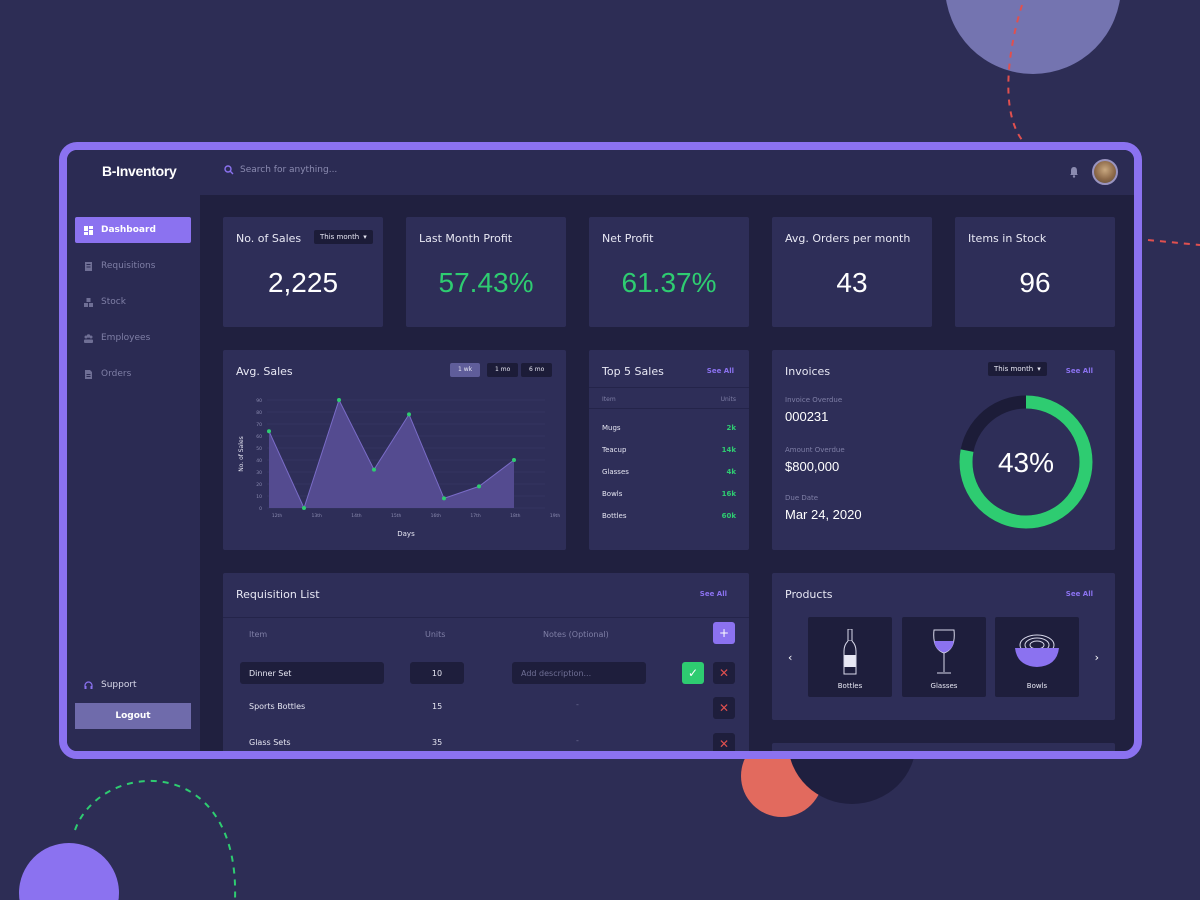 The image size is (1200, 900). I want to click on x-tick-label: 17th, so click(475, 516).